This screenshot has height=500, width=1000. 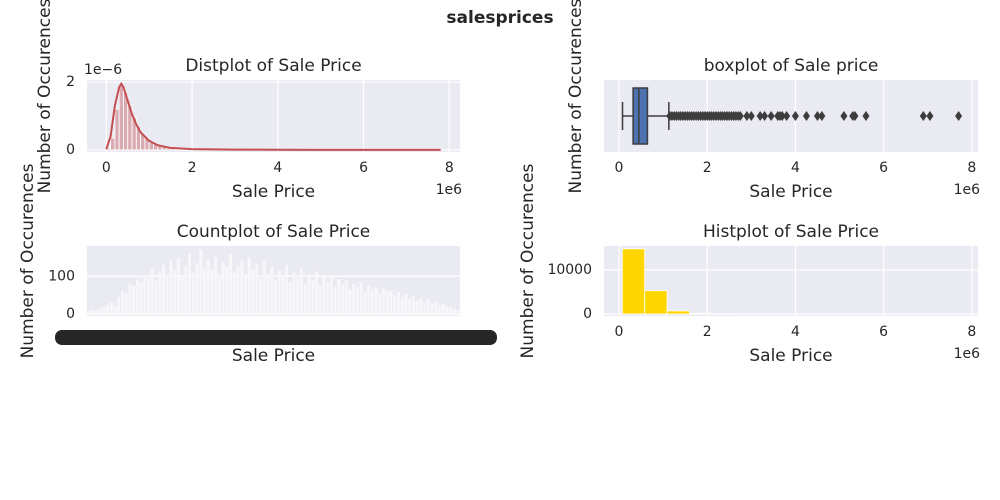 What do you see at coordinates (70, 82) in the screenshot?
I see `y-tick-label: 2` at bounding box center [70, 82].